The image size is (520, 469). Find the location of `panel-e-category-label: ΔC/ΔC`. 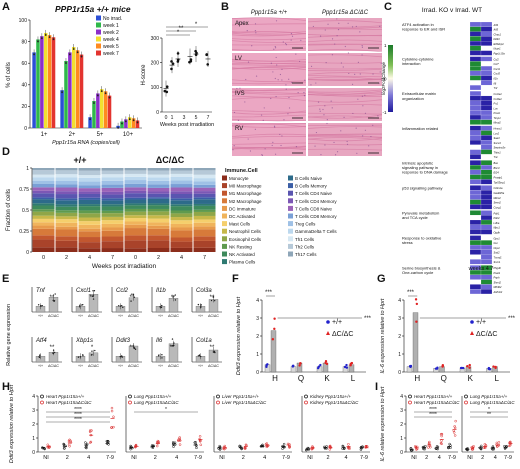

panel-e-category-label: ΔC/ΔC is located at coordinates (213, 316).